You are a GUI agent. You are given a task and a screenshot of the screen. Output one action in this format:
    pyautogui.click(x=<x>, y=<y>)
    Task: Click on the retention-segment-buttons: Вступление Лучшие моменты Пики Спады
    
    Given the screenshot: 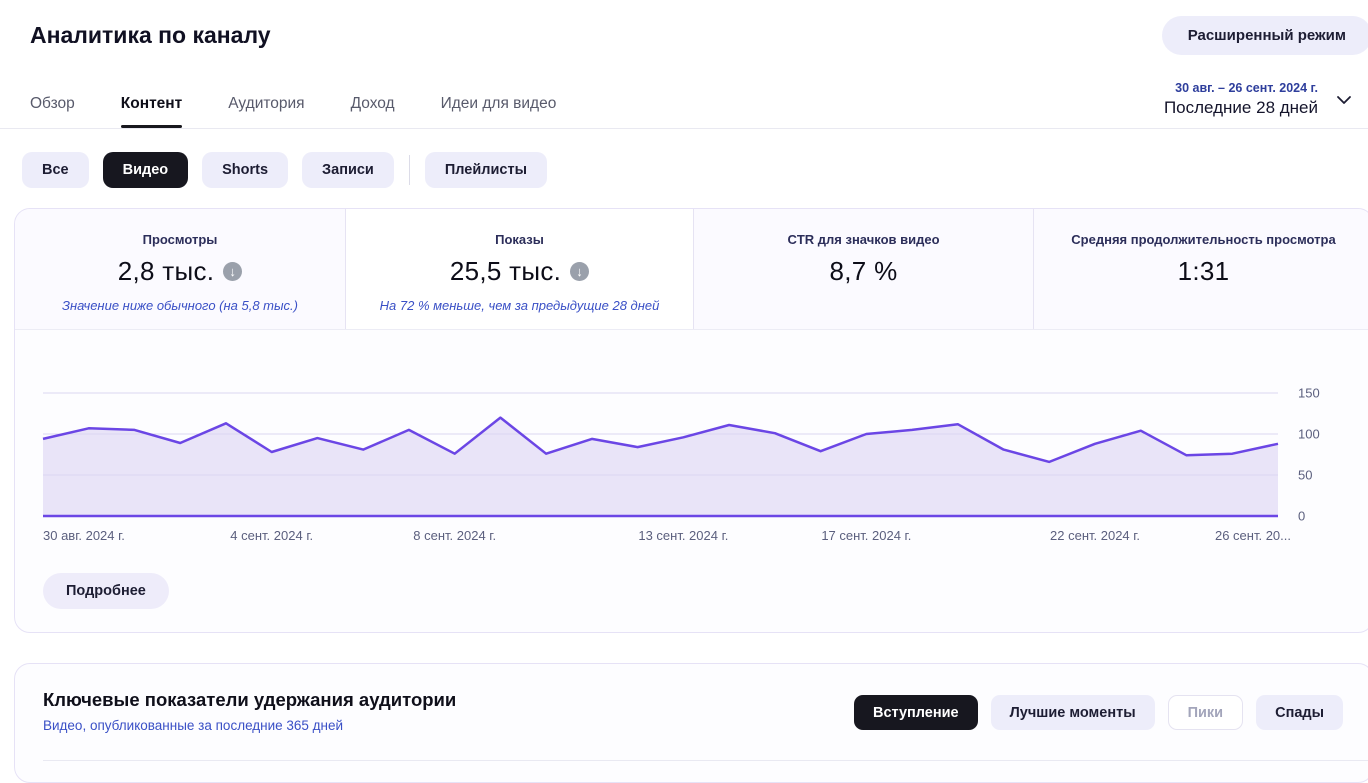 What is the action you would take?
    pyautogui.click(x=1098, y=712)
    